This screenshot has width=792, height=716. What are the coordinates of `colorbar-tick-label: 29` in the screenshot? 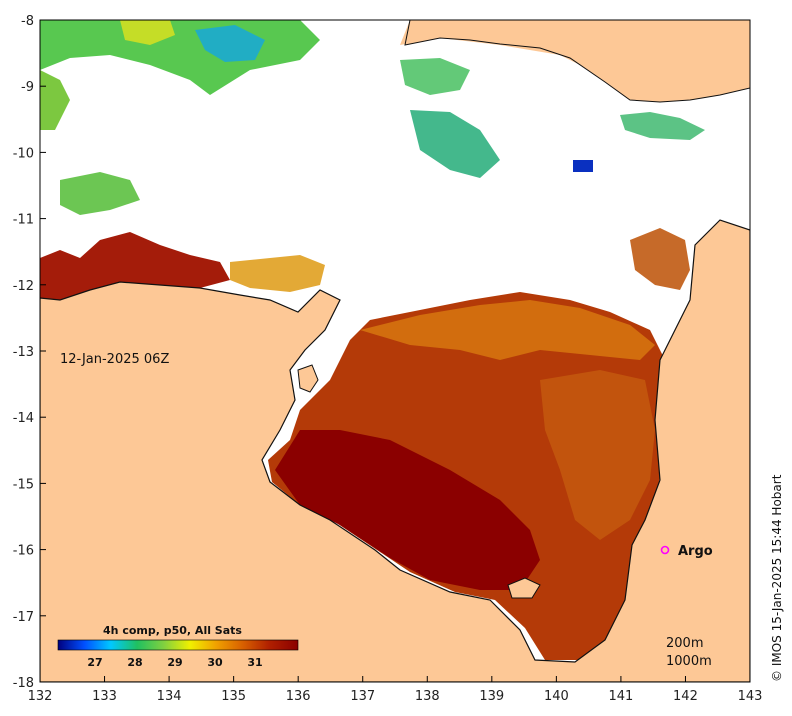 It's located at (174, 662).